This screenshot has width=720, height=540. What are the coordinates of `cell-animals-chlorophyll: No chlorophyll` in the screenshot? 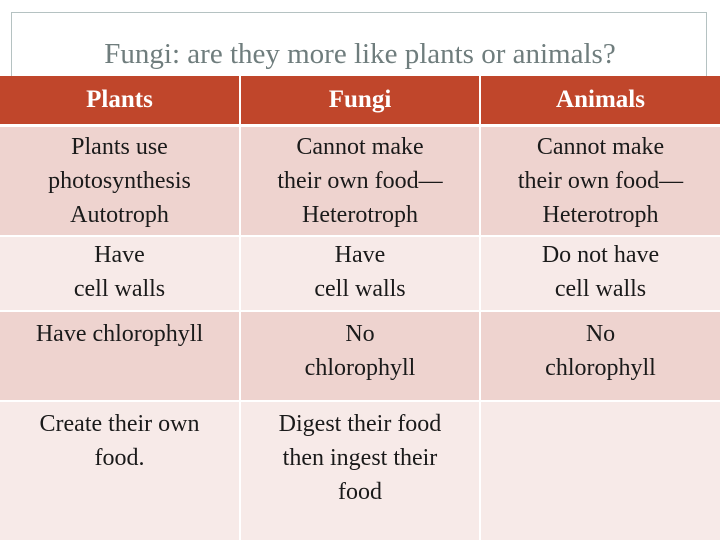 It's located at (600, 356).